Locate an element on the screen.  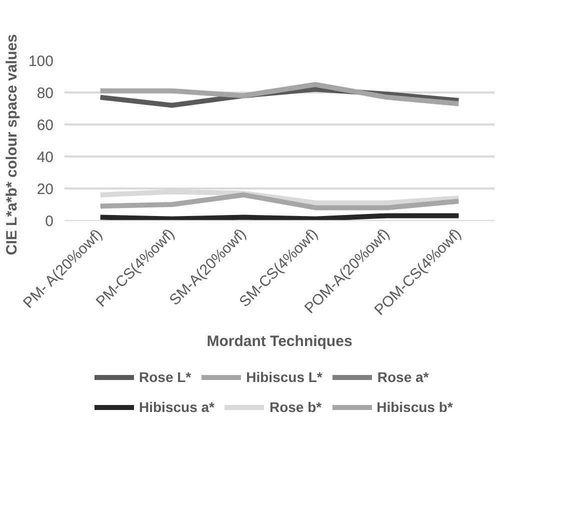
legend-label: Hibiscus a* is located at coordinates (176, 407).